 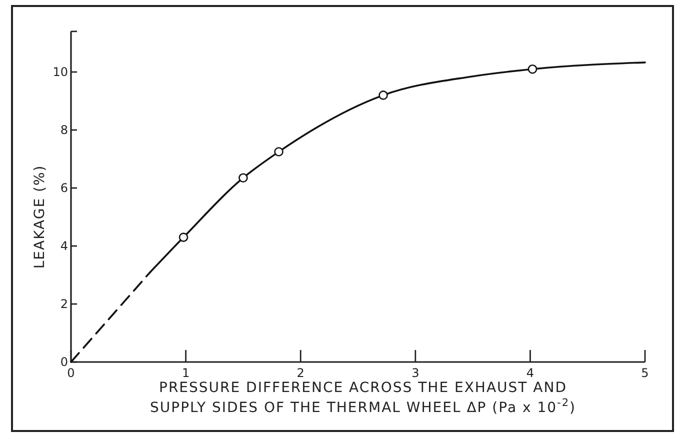 I want to click on x-tick-label: 2, so click(x=300, y=373).